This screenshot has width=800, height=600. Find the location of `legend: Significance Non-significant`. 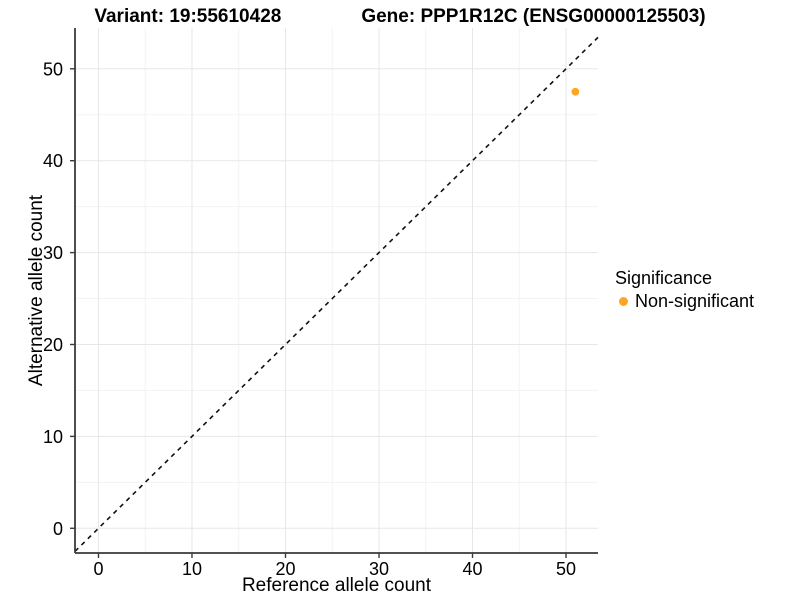

legend: Significance Non-significant is located at coordinates (683, 290).